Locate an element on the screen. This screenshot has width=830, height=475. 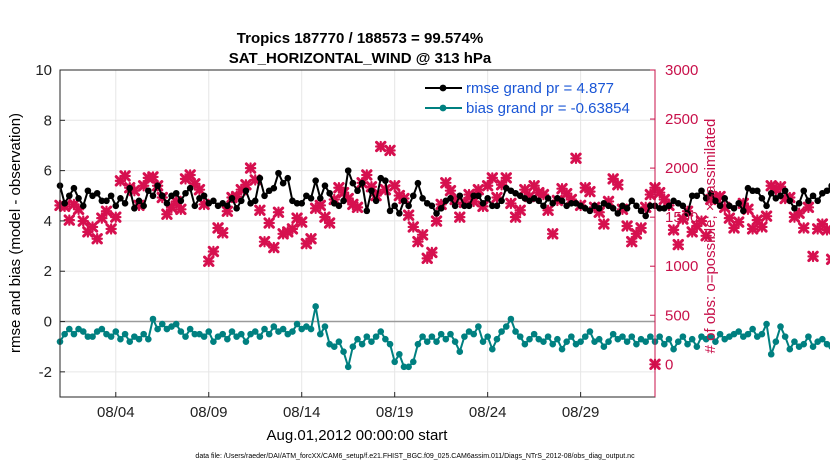
y-right-axis-ticks: 3000 2500 2000 1500 1000 500 0 is located at coordinates (674, 229).